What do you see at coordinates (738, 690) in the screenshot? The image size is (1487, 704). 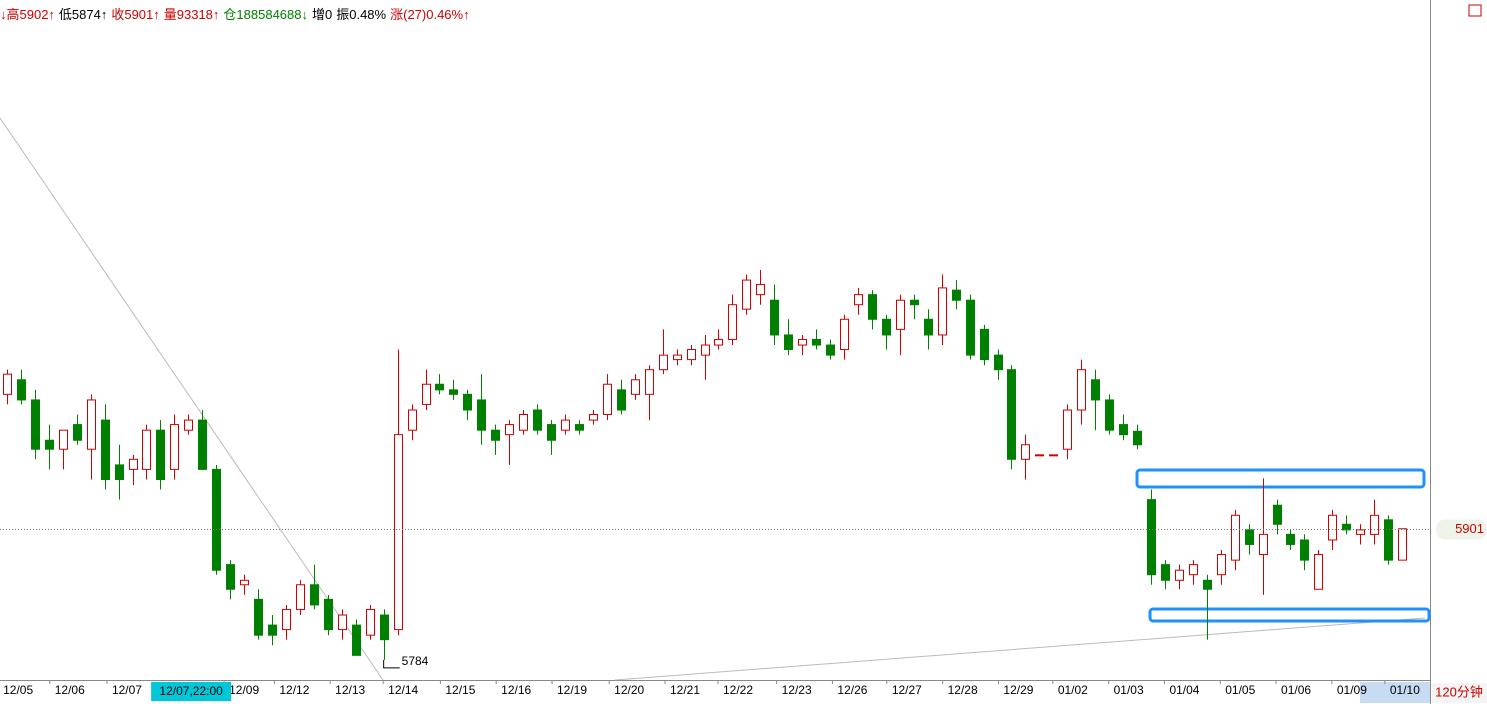 I see `x-tick-label: 12/22` at bounding box center [738, 690].